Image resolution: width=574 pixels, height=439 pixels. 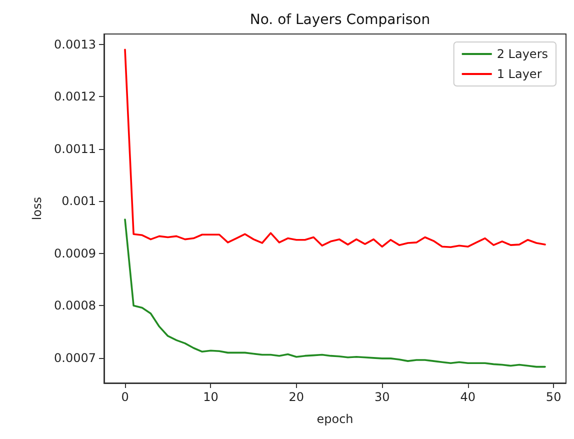 What do you see at coordinates (468, 397) in the screenshot?
I see `x-tick-label: 40` at bounding box center [468, 397].